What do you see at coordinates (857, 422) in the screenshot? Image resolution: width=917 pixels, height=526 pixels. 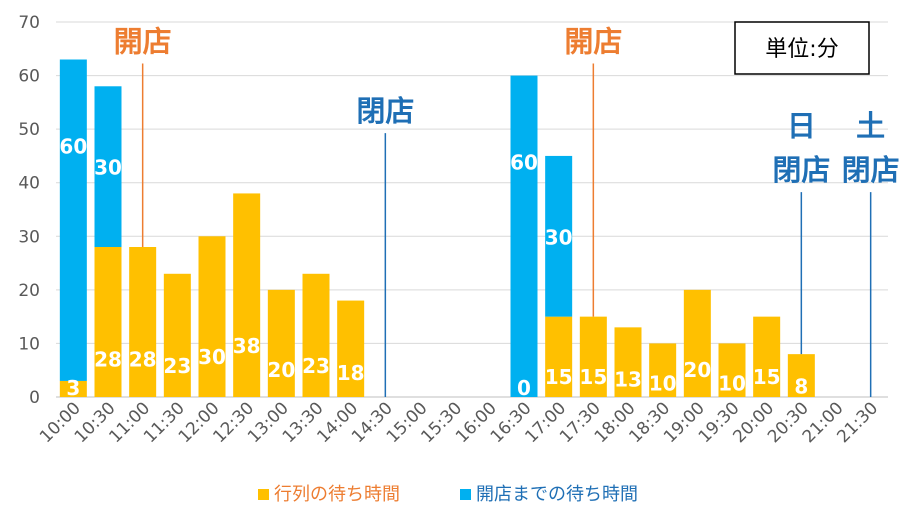 I see `x-tick-label: 21:30` at bounding box center [857, 422].